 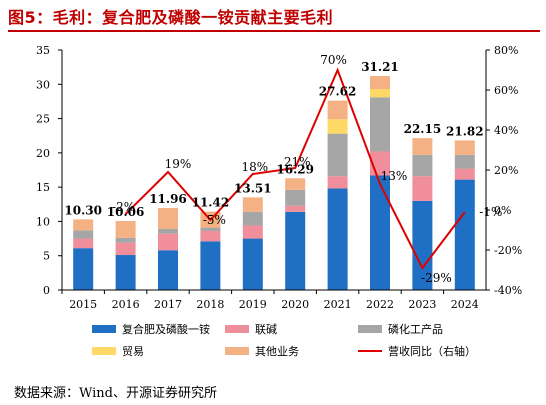 I want to click on chart-title: 图5：毛利：复合肥及磷酸一铵贡献主要毛利, so click(x=171, y=17).